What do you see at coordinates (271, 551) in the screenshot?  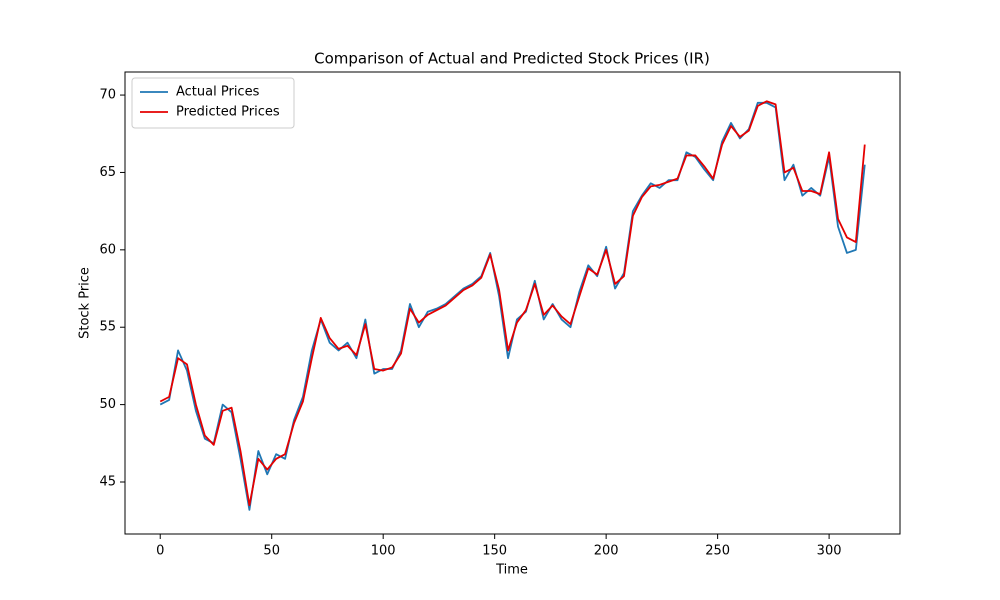 I see `x-tick-label: 50` at bounding box center [271, 551].